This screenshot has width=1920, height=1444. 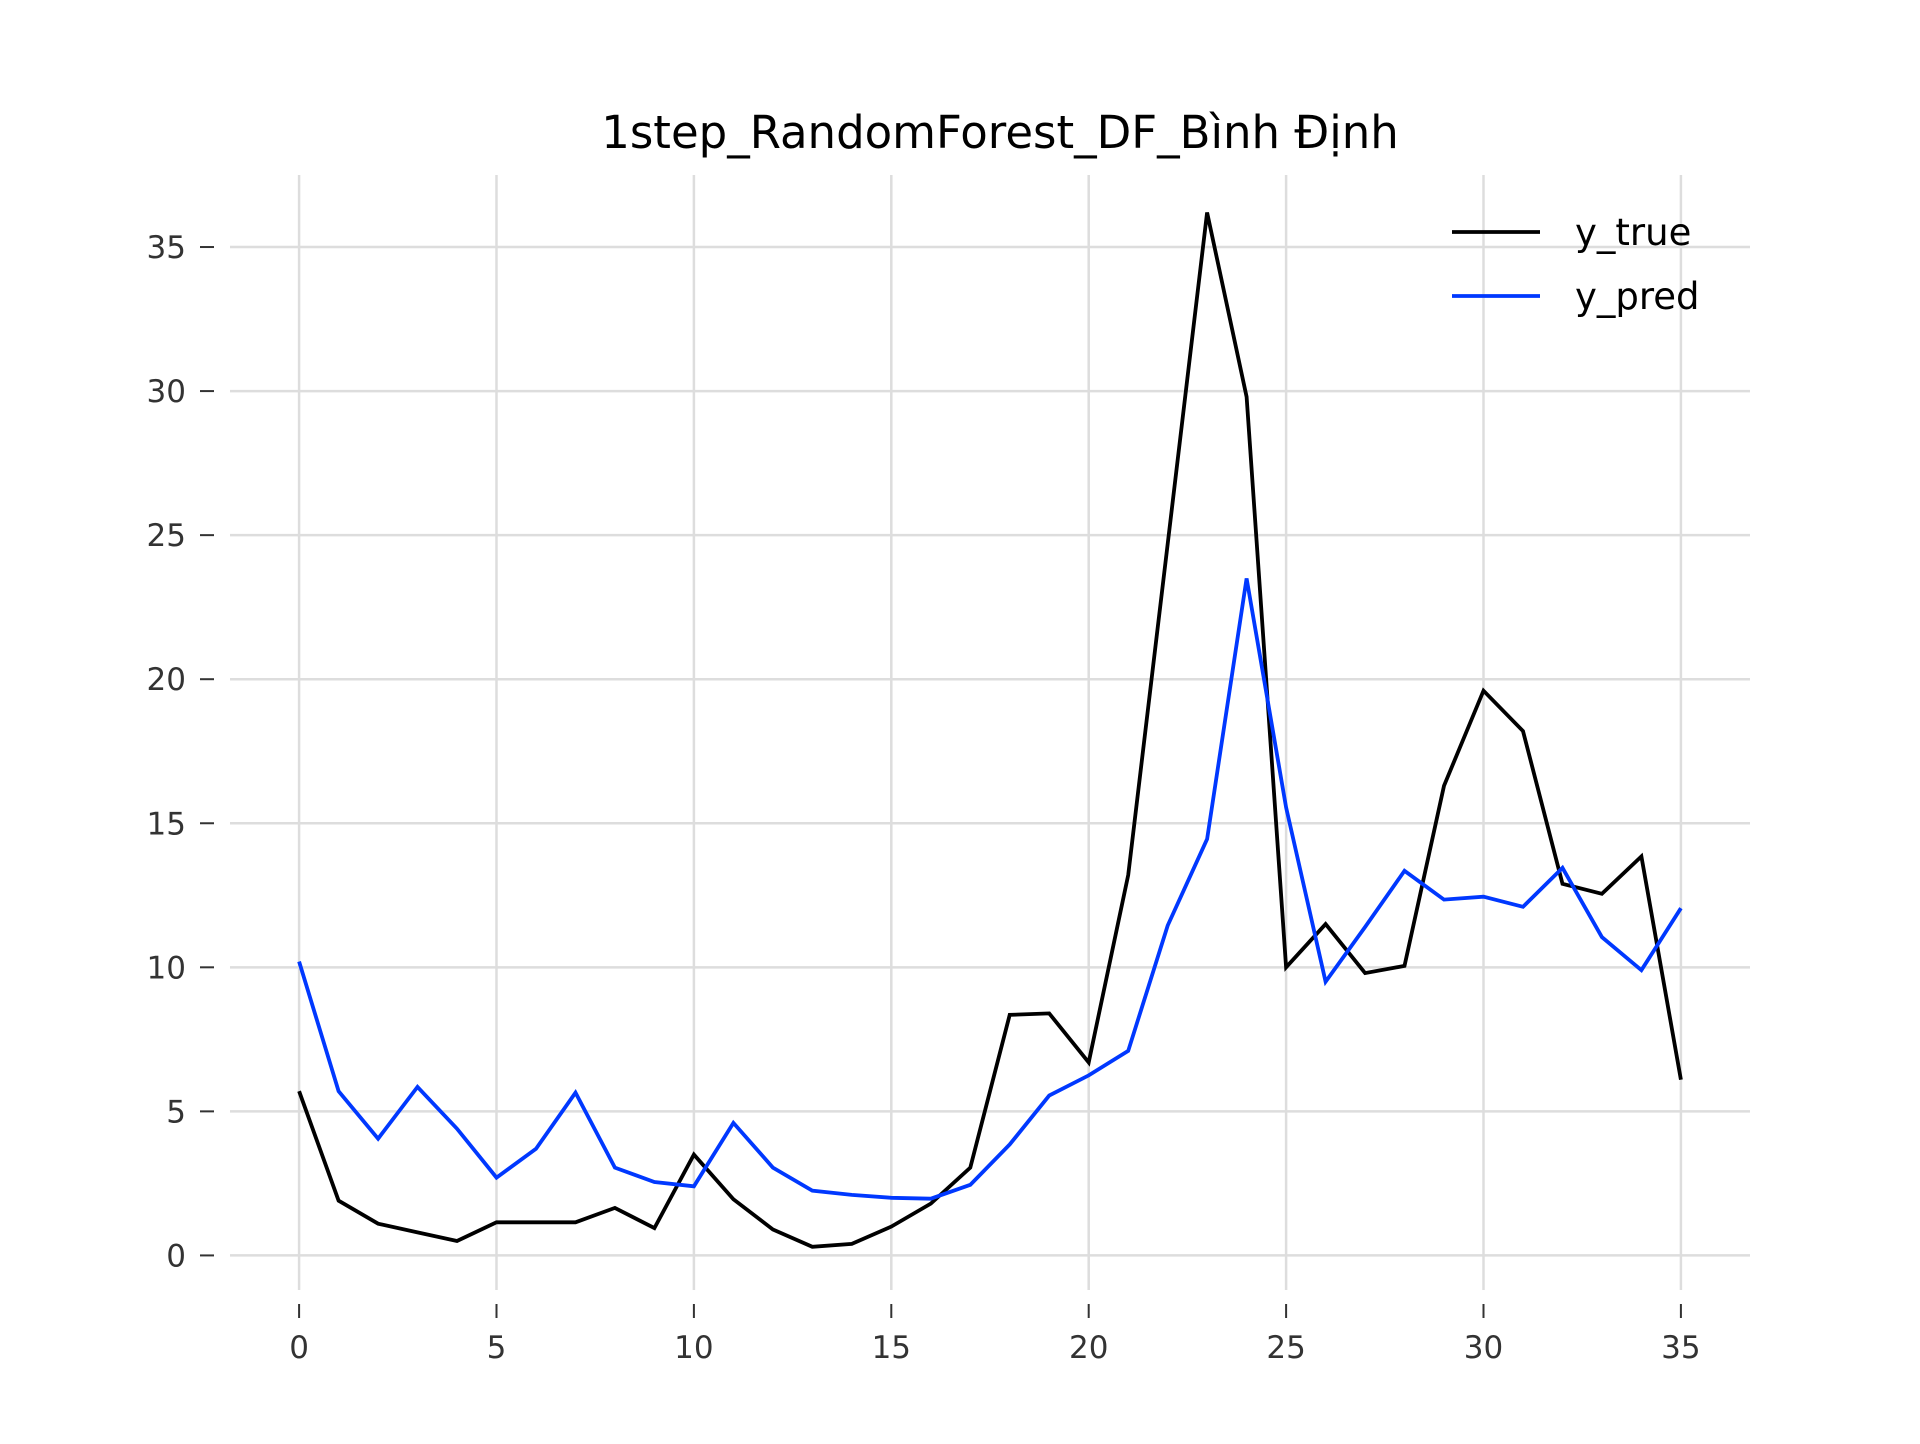 What do you see at coordinates (166, 680) in the screenshot?
I see `y-tick-label: 20` at bounding box center [166, 680].